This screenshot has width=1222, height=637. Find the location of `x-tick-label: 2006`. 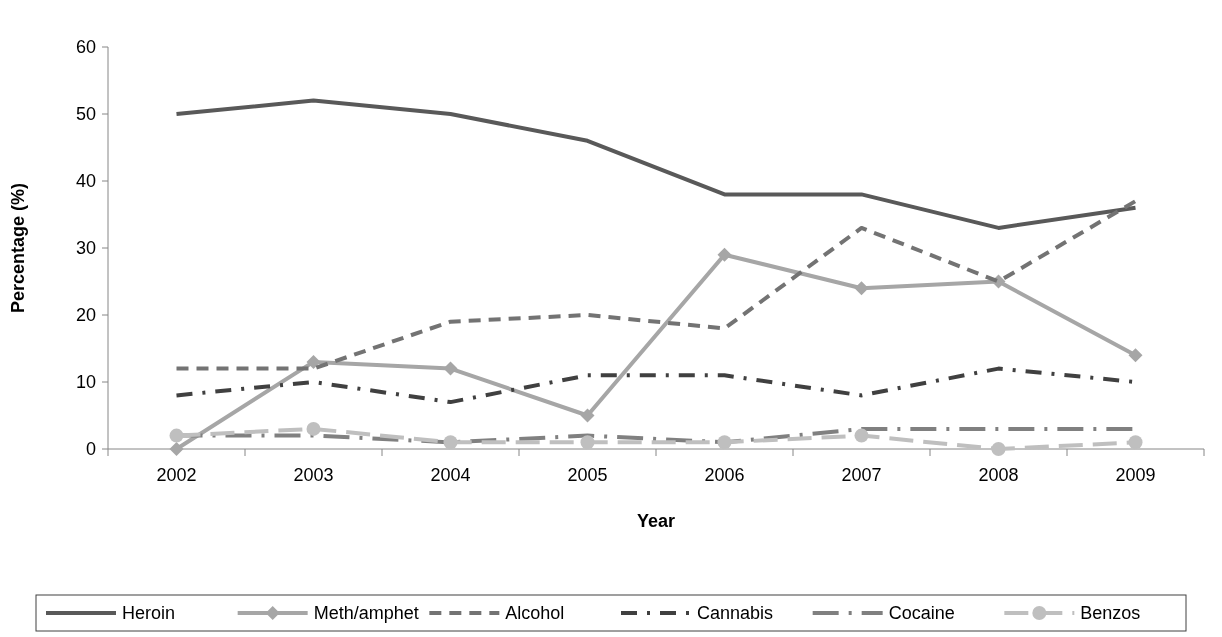

x-tick-label: 2006 is located at coordinates (724, 475).